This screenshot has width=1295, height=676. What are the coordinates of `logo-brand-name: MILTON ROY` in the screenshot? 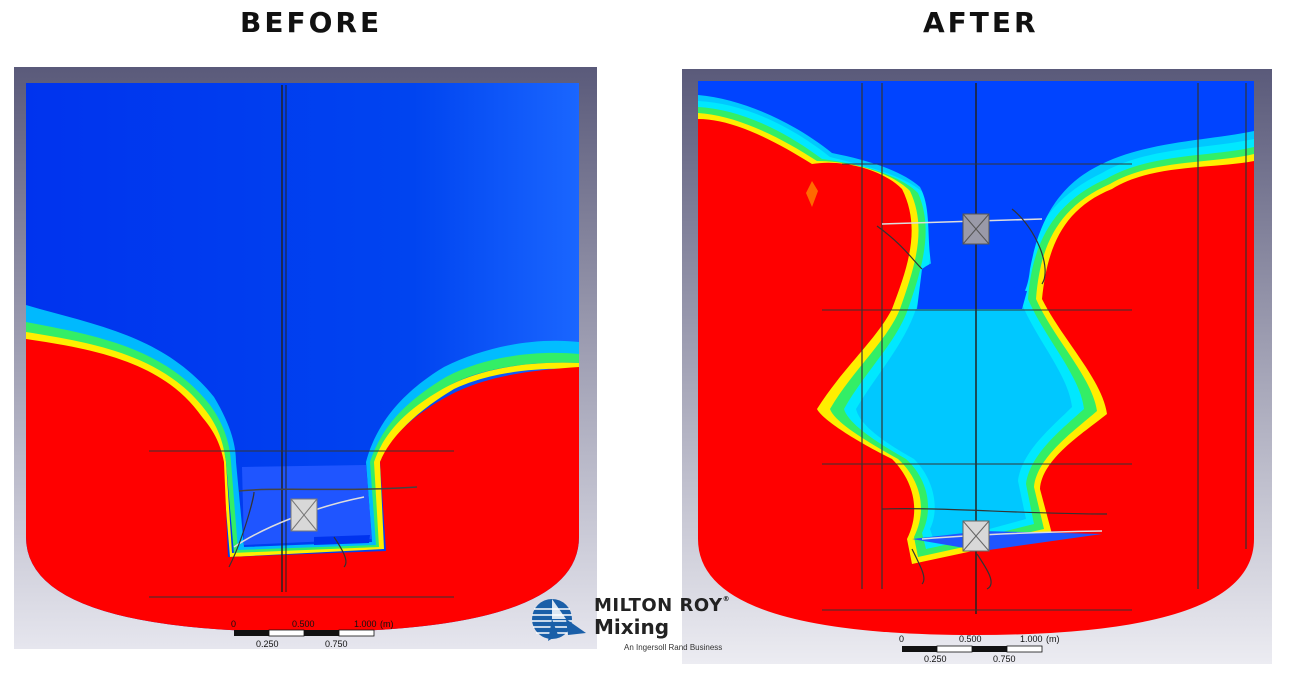 It's located at (658, 605).